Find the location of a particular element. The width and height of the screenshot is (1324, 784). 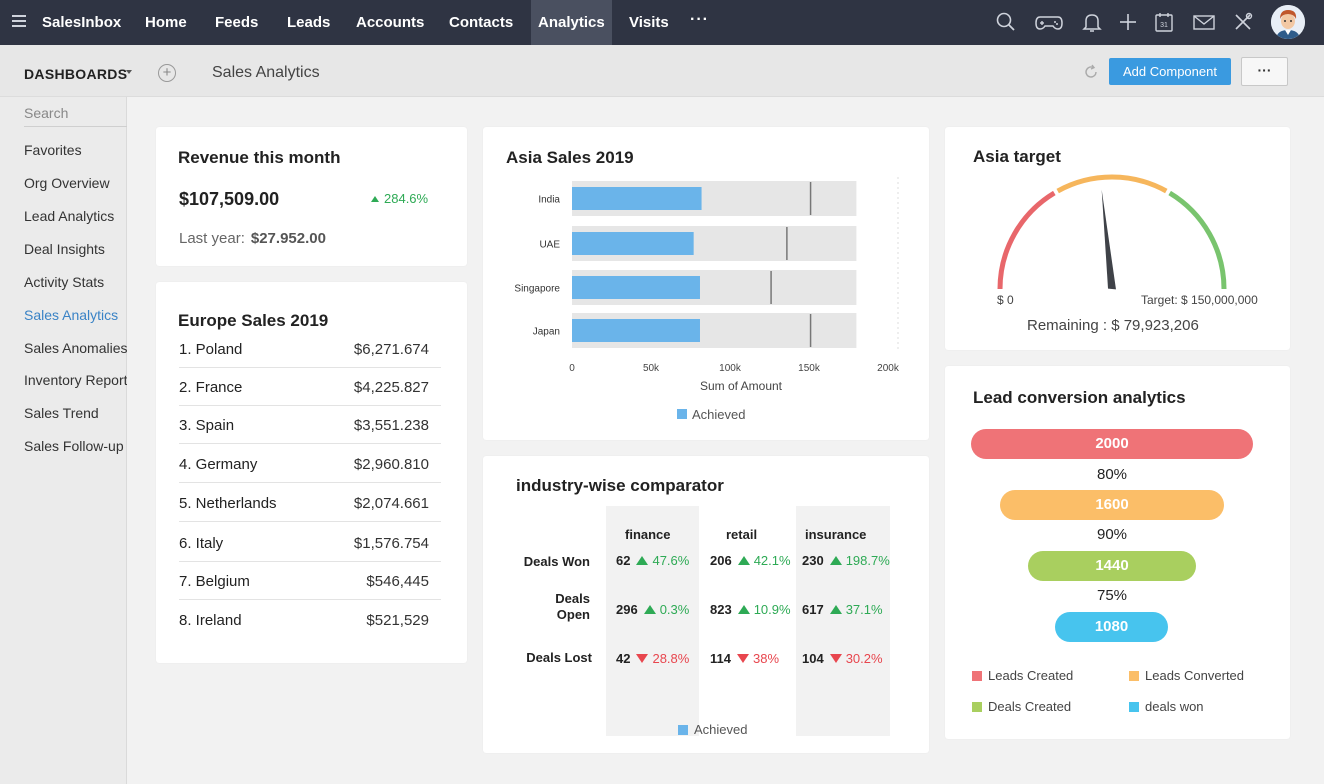

plus-icon is located at coordinates (1128, 22).